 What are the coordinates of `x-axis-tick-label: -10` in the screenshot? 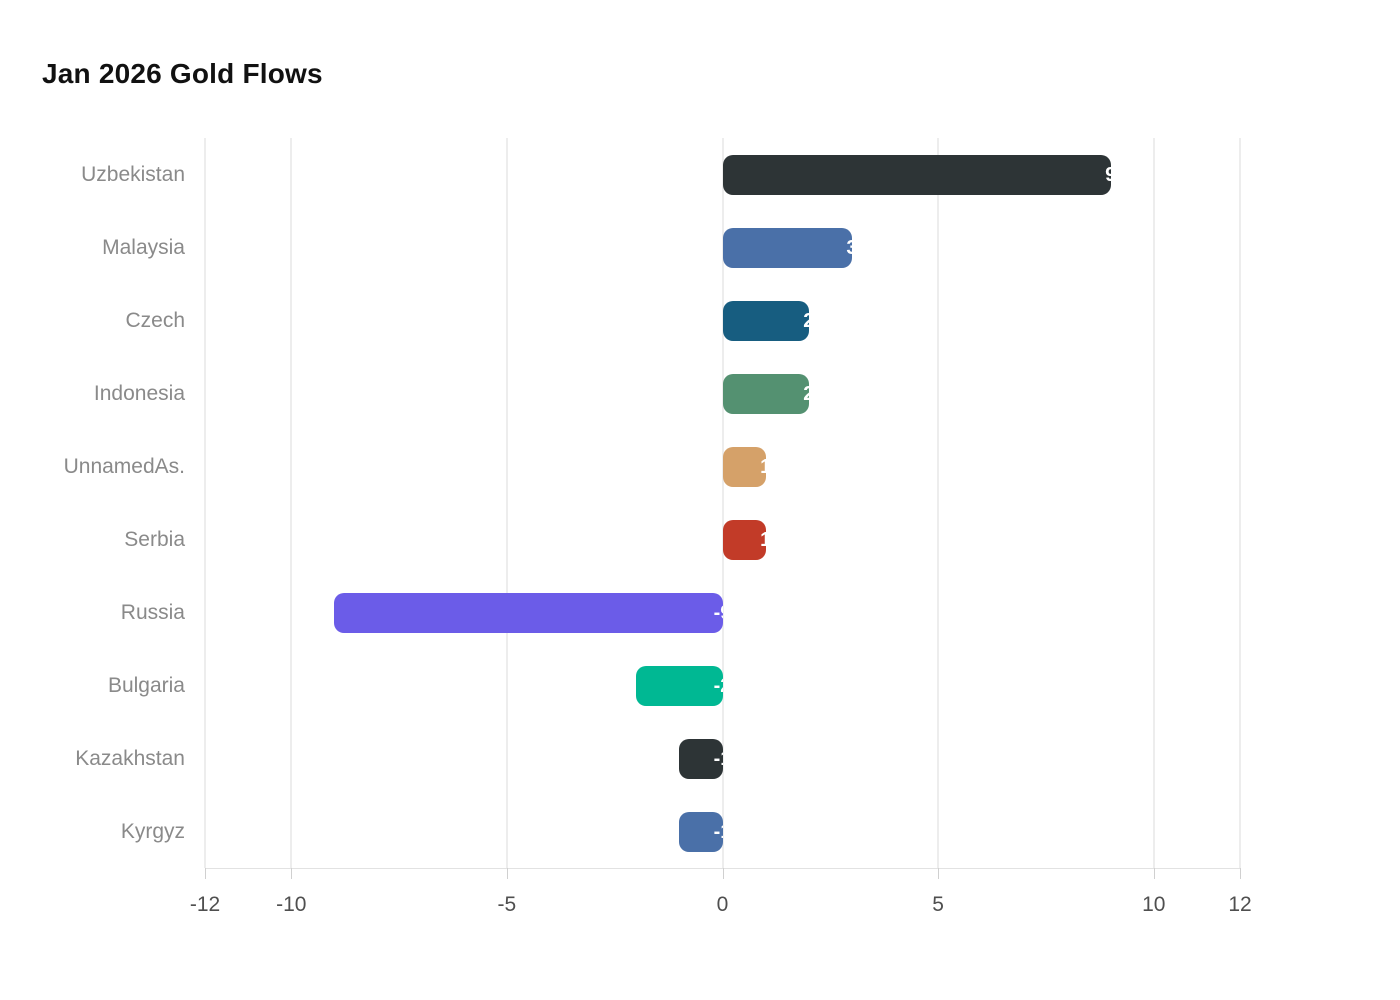 It's located at (291, 904).